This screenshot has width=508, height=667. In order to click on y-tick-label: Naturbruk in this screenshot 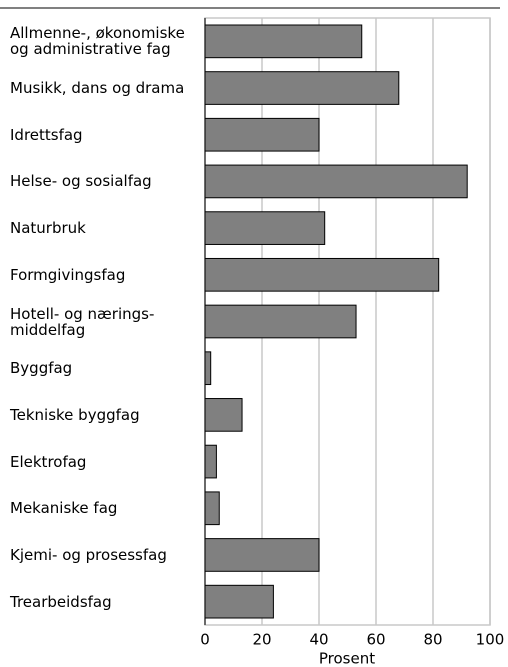, I will do `click(48, 228)`.